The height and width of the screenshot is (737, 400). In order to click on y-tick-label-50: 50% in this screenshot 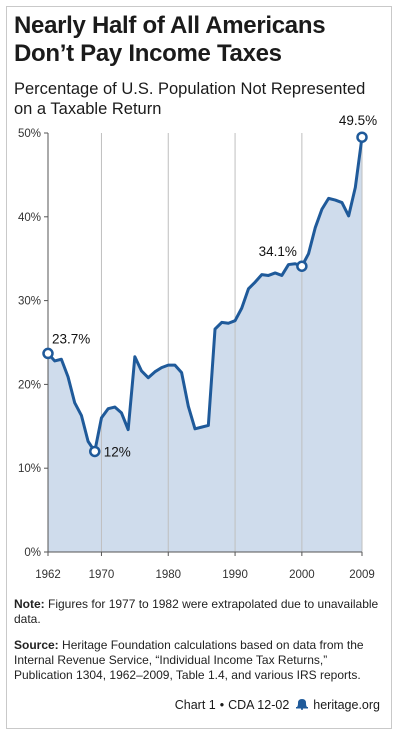, I will do `click(29, 134)`.